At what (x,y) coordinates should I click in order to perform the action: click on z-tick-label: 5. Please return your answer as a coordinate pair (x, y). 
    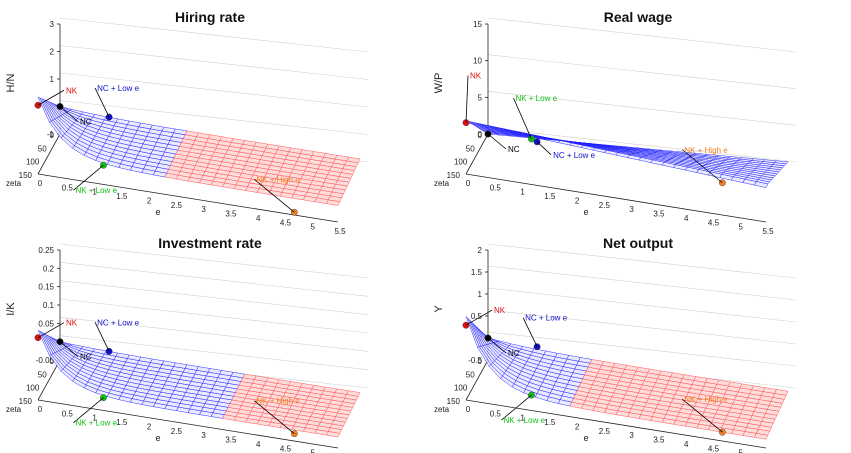
    Looking at the image, I should click on (480, 97).